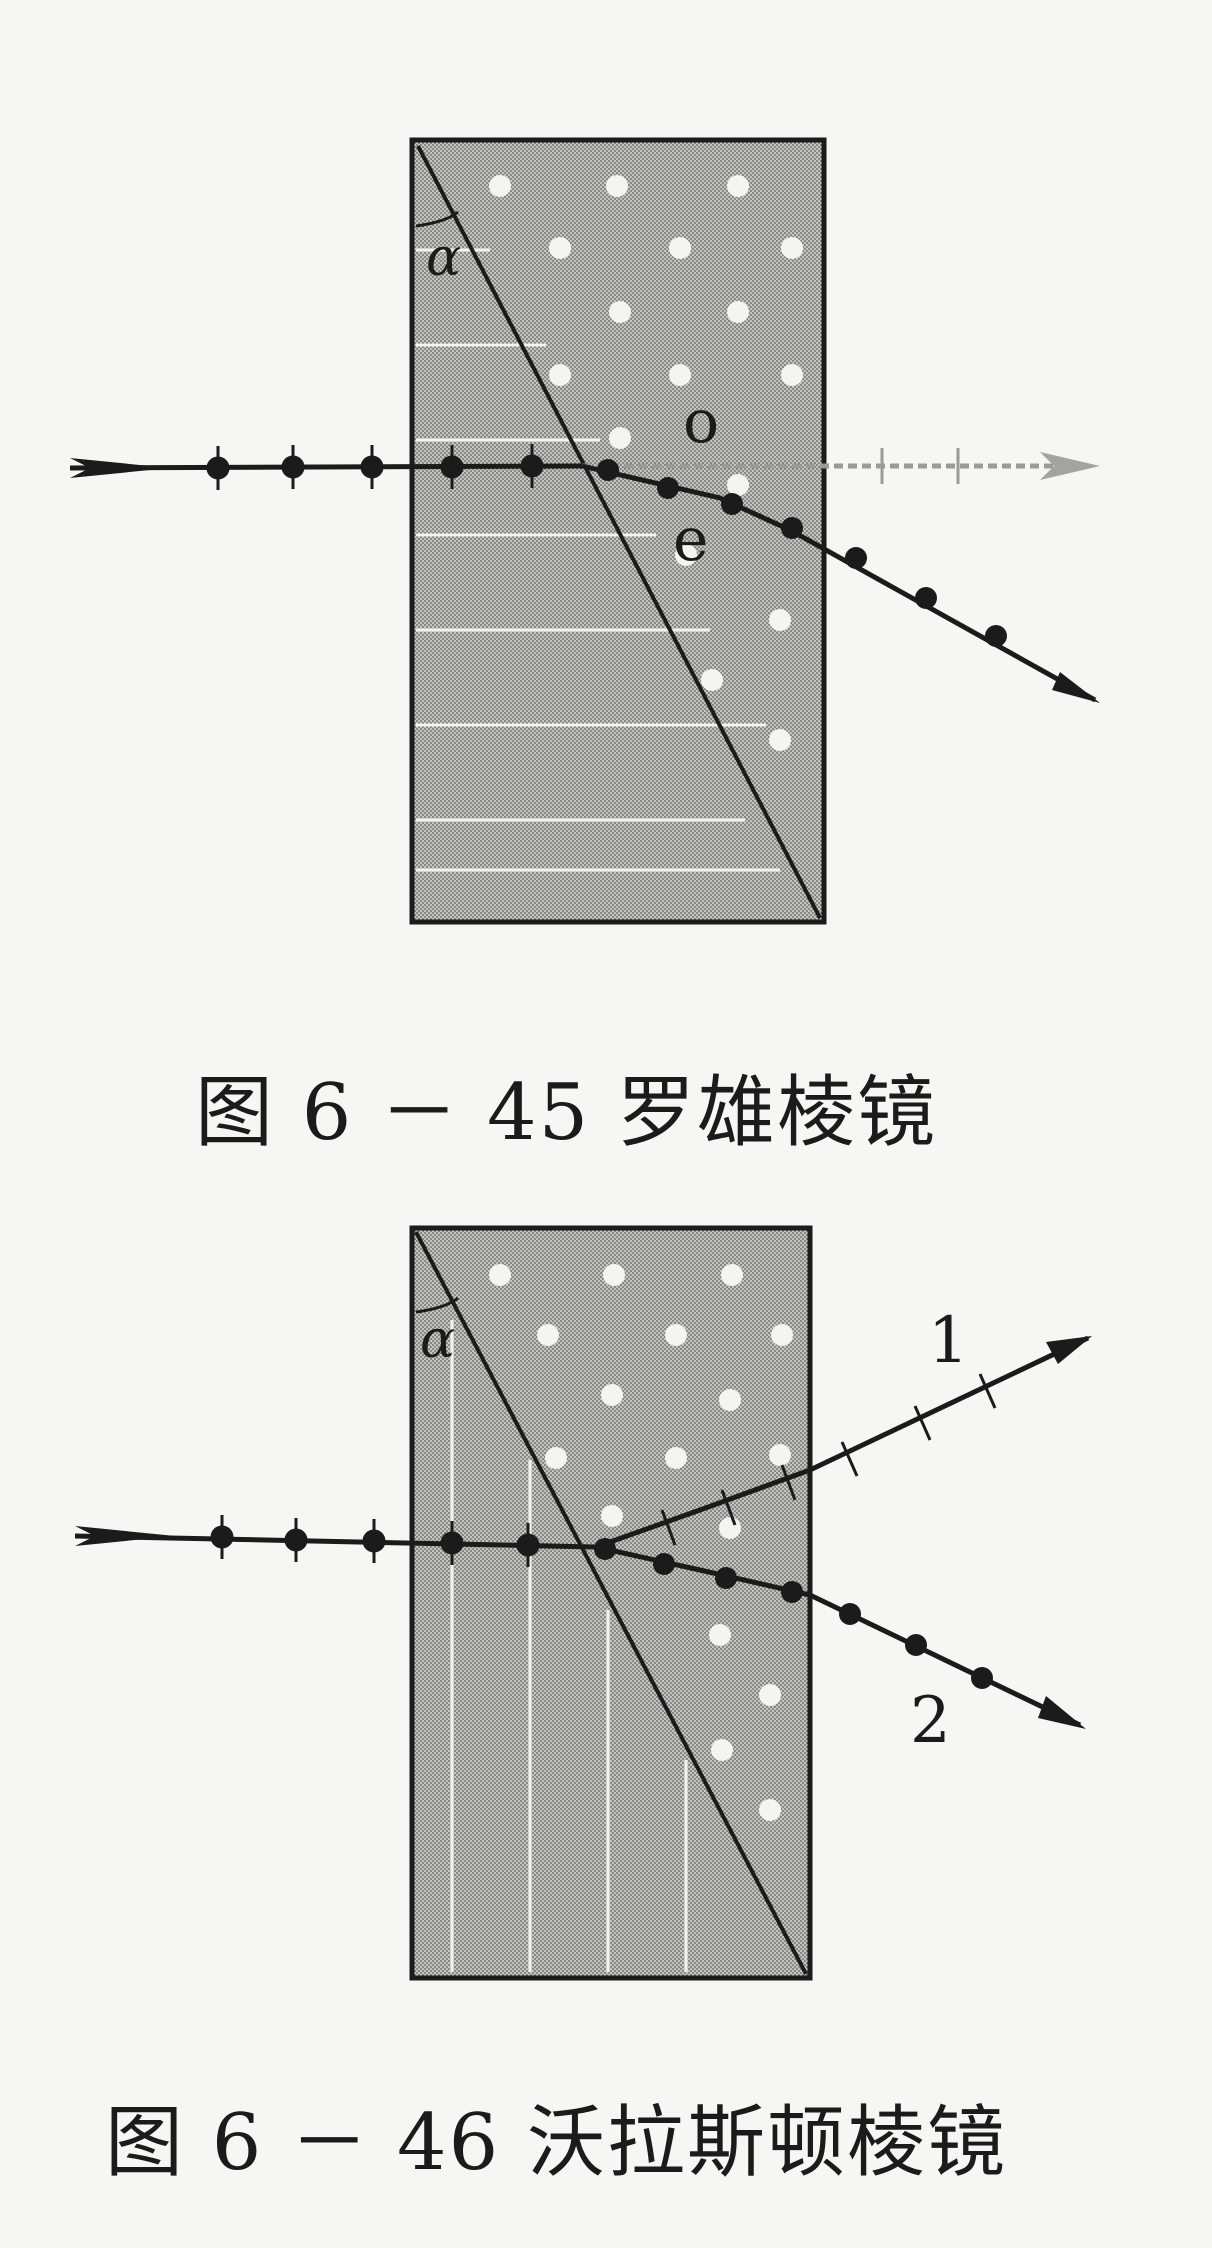 The image size is (1212, 2248). Describe the element at coordinates (566, 1113) in the screenshot. I see `figure-6-45-caption: 图 6 － 45 罗雄棱镜` at that location.